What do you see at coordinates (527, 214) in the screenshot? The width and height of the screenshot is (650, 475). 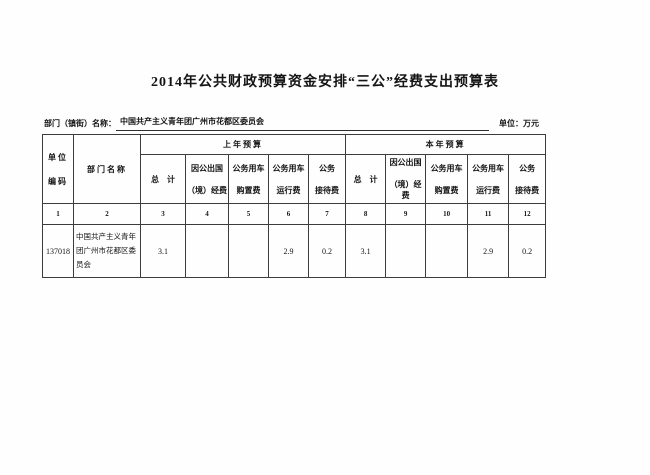 I see `col-number-12: 12` at bounding box center [527, 214].